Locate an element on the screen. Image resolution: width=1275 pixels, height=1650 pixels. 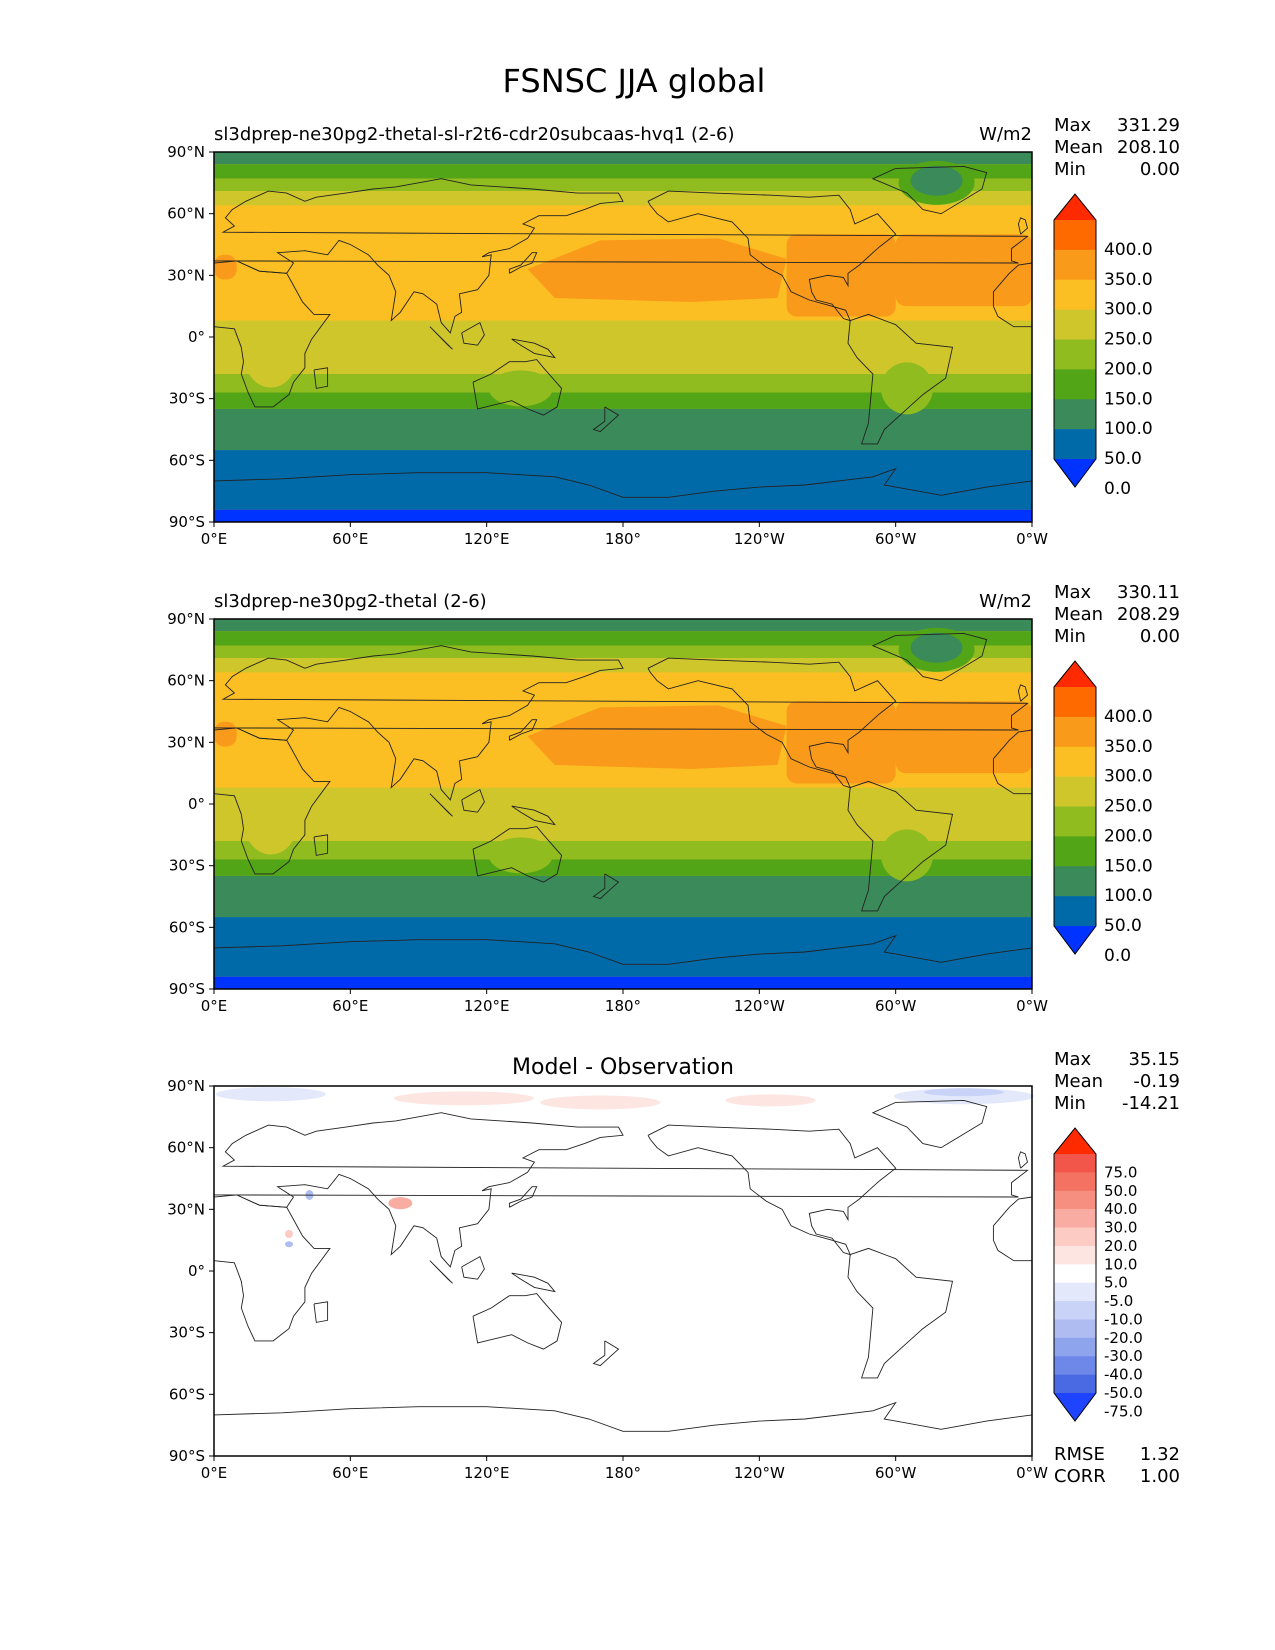
stat-label: Max is located at coordinates (1073, 1059).